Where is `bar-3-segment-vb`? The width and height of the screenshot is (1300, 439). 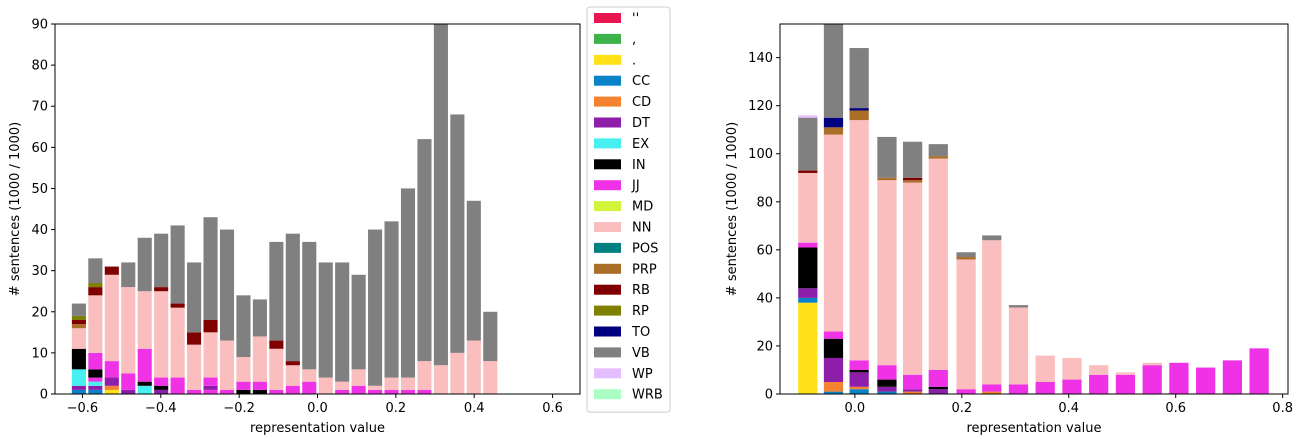
bar-3-segment-vb is located at coordinates (128, 275).